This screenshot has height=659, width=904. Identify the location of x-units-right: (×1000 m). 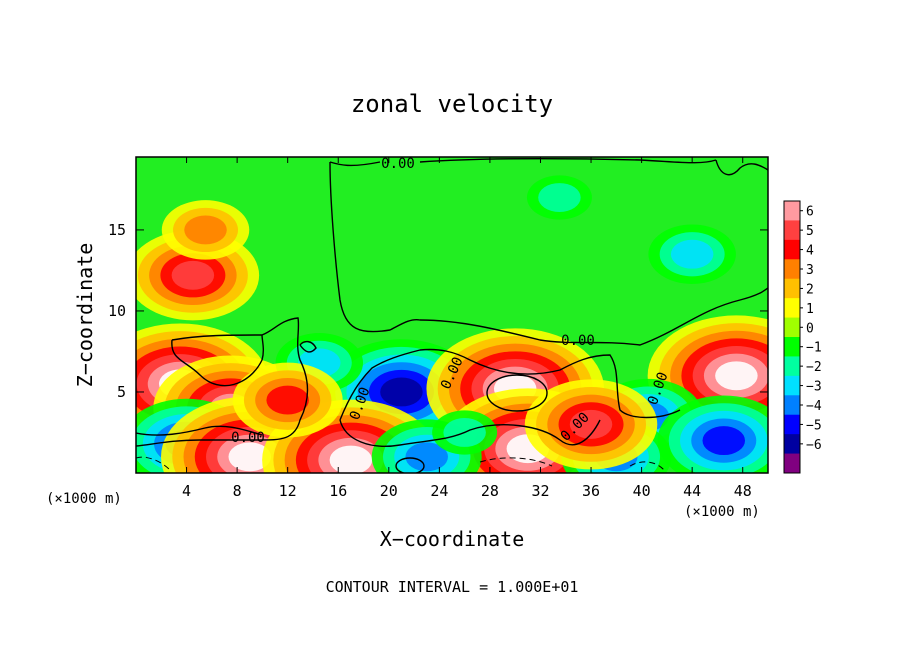
(722, 512).